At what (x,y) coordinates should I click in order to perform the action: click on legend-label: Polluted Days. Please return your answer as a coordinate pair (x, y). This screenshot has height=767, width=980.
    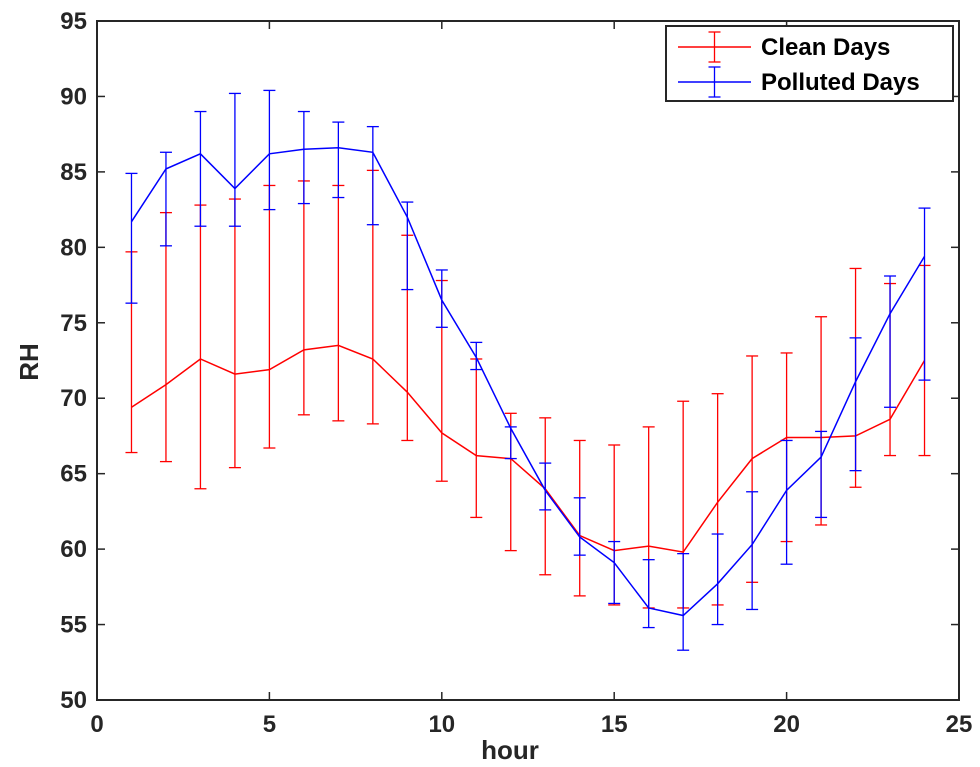
    Looking at the image, I should click on (840, 82).